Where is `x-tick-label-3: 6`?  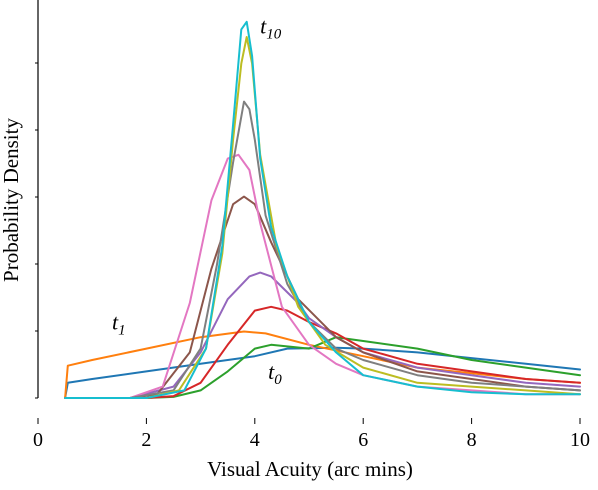 x-tick-label-3: 6 is located at coordinates (363, 440).